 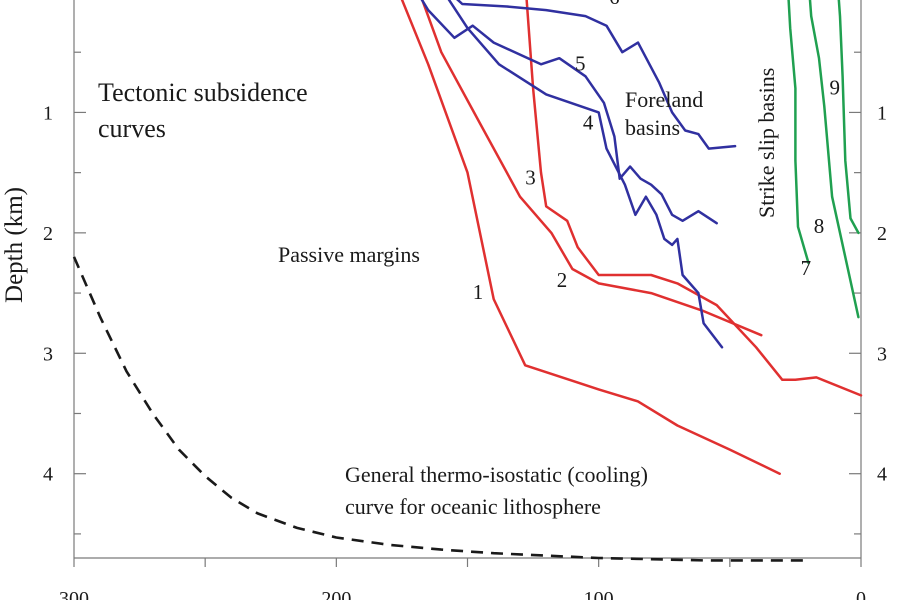 What do you see at coordinates (206, 110) in the screenshot?
I see `annotation-tectonic-subsidence: Tectonic subsidence curves` at bounding box center [206, 110].